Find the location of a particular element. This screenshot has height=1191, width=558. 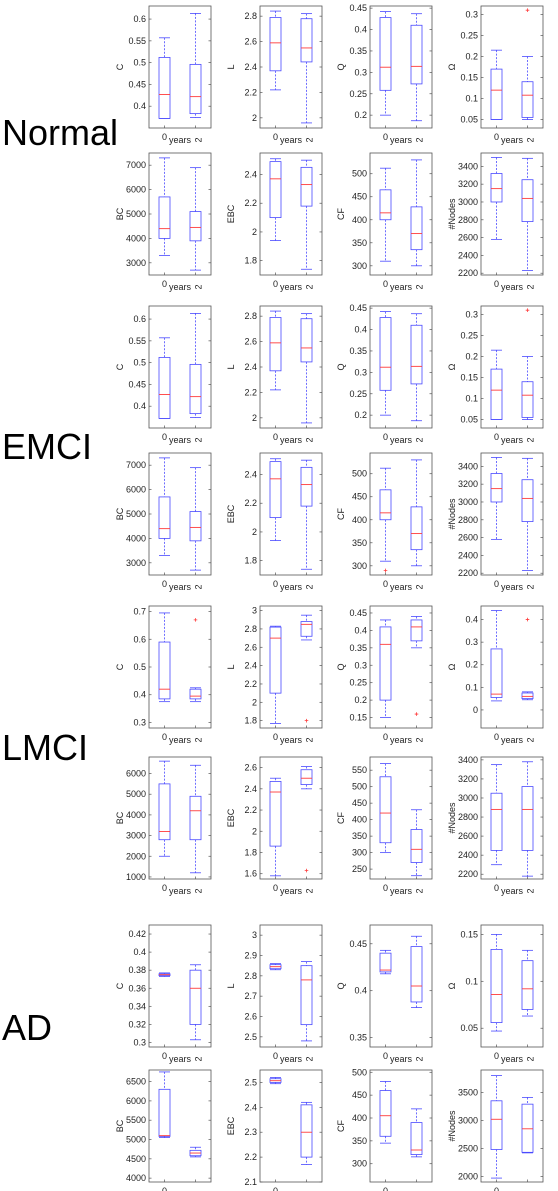

y-tick-label: 2800 is located at coordinates (468, 220).